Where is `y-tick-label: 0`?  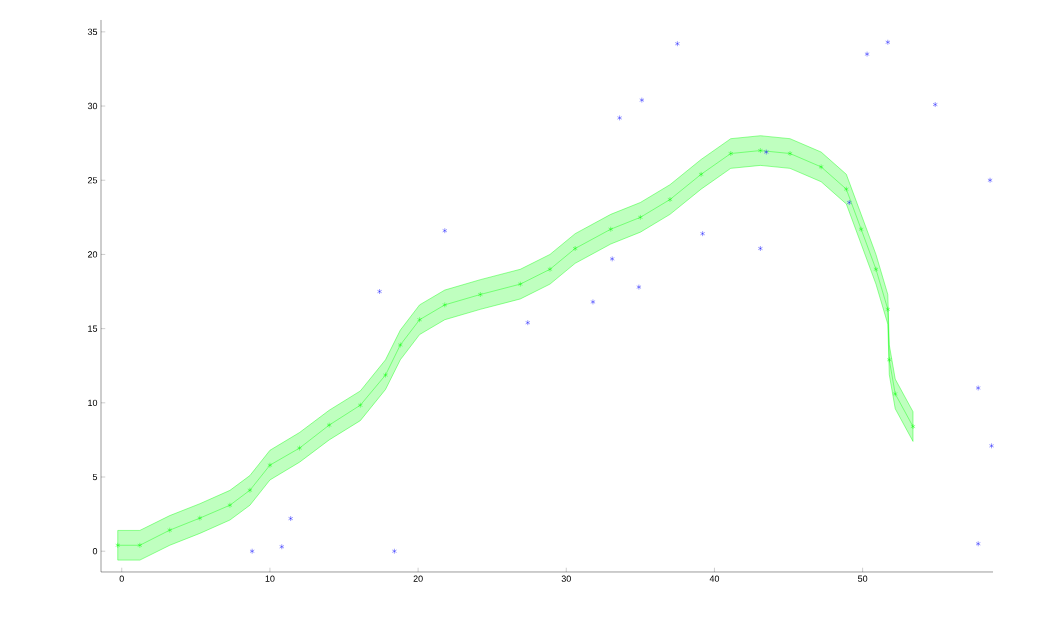 y-tick-label: 0 is located at coordinates (95, 551).